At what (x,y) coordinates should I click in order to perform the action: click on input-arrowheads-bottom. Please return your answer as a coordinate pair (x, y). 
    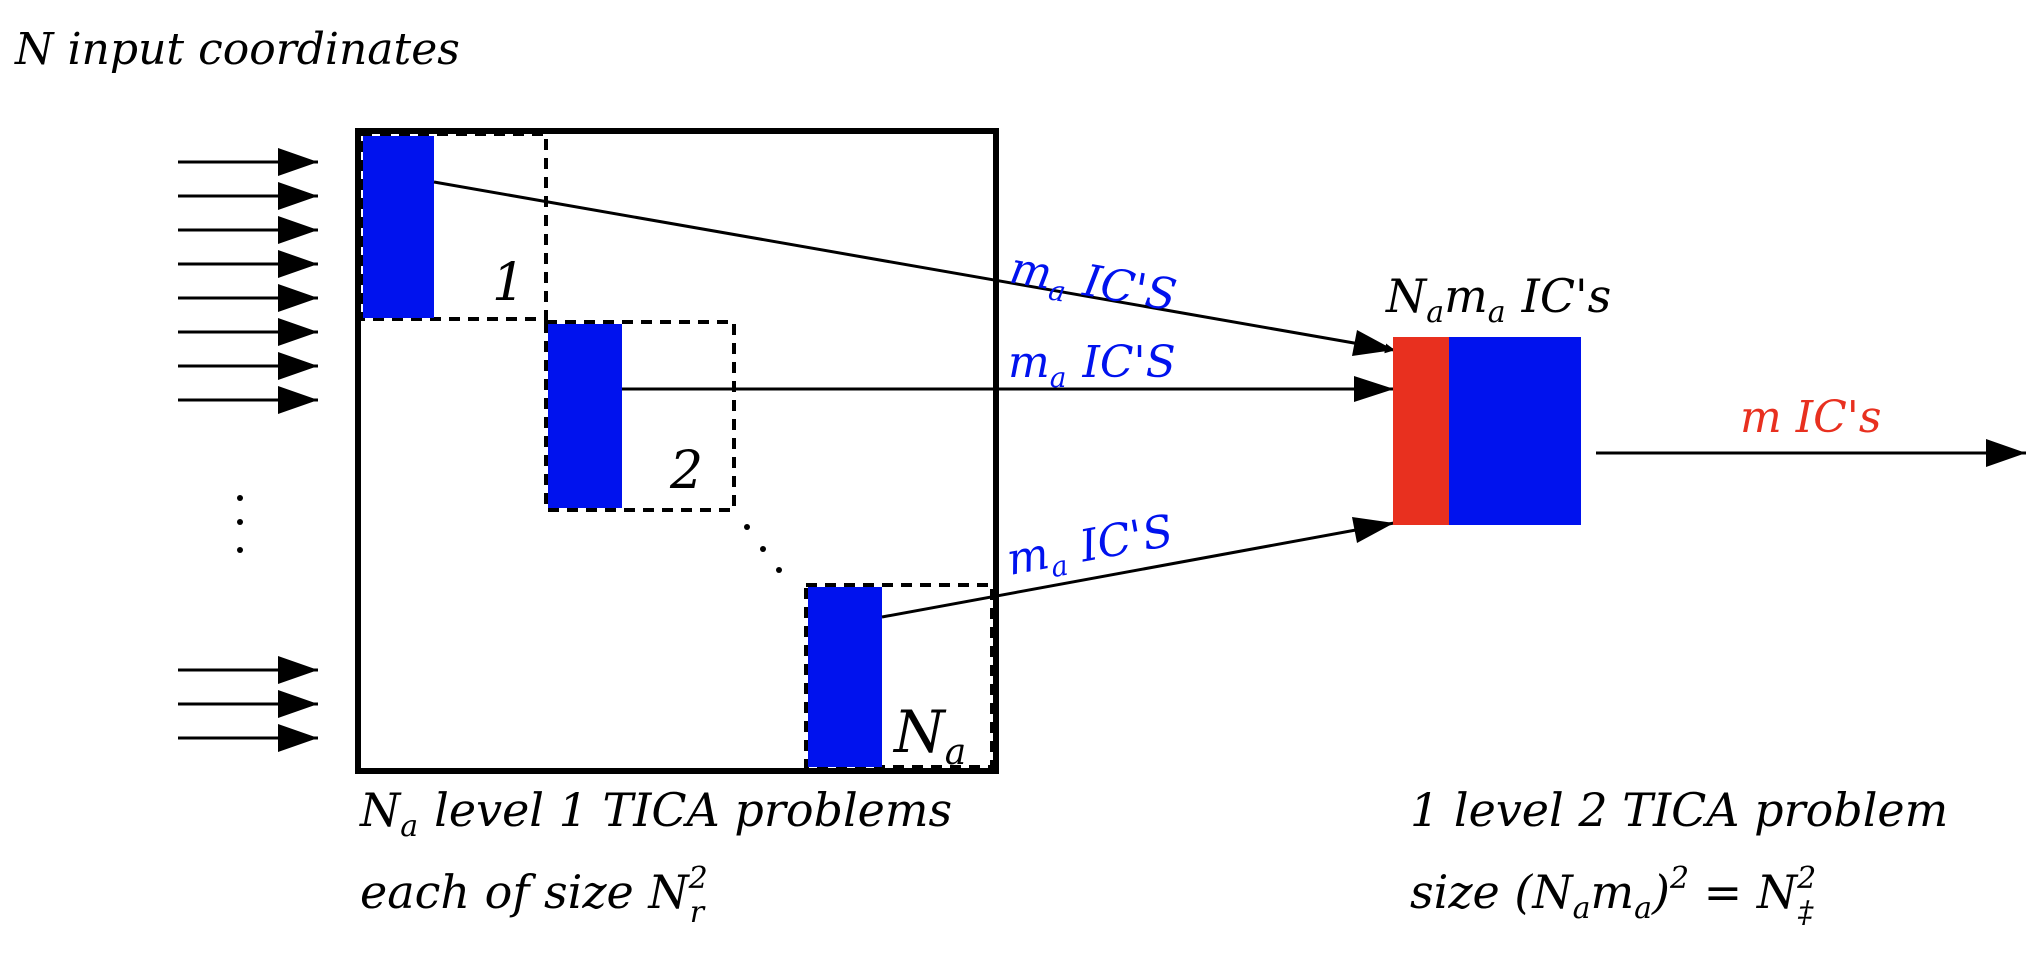
    Looking at the image, I should click on (298, 704).